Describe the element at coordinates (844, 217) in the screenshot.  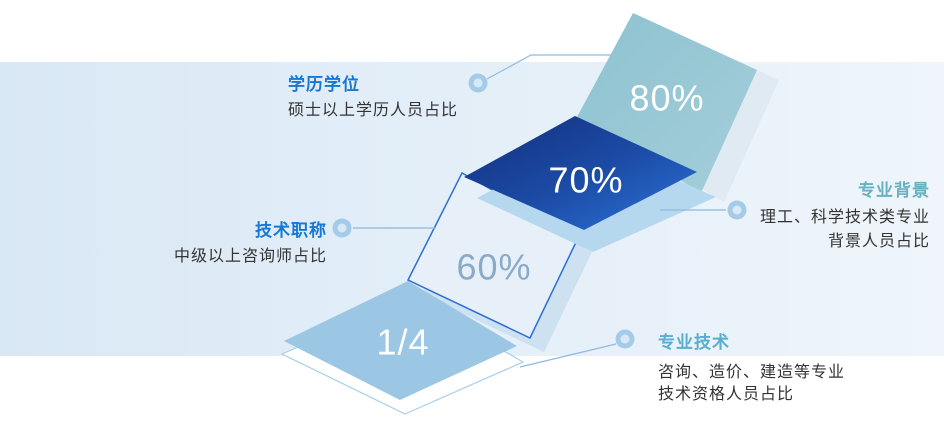
I see `callout-pro-background-line1: 理工、科学技术类专业` at that location.